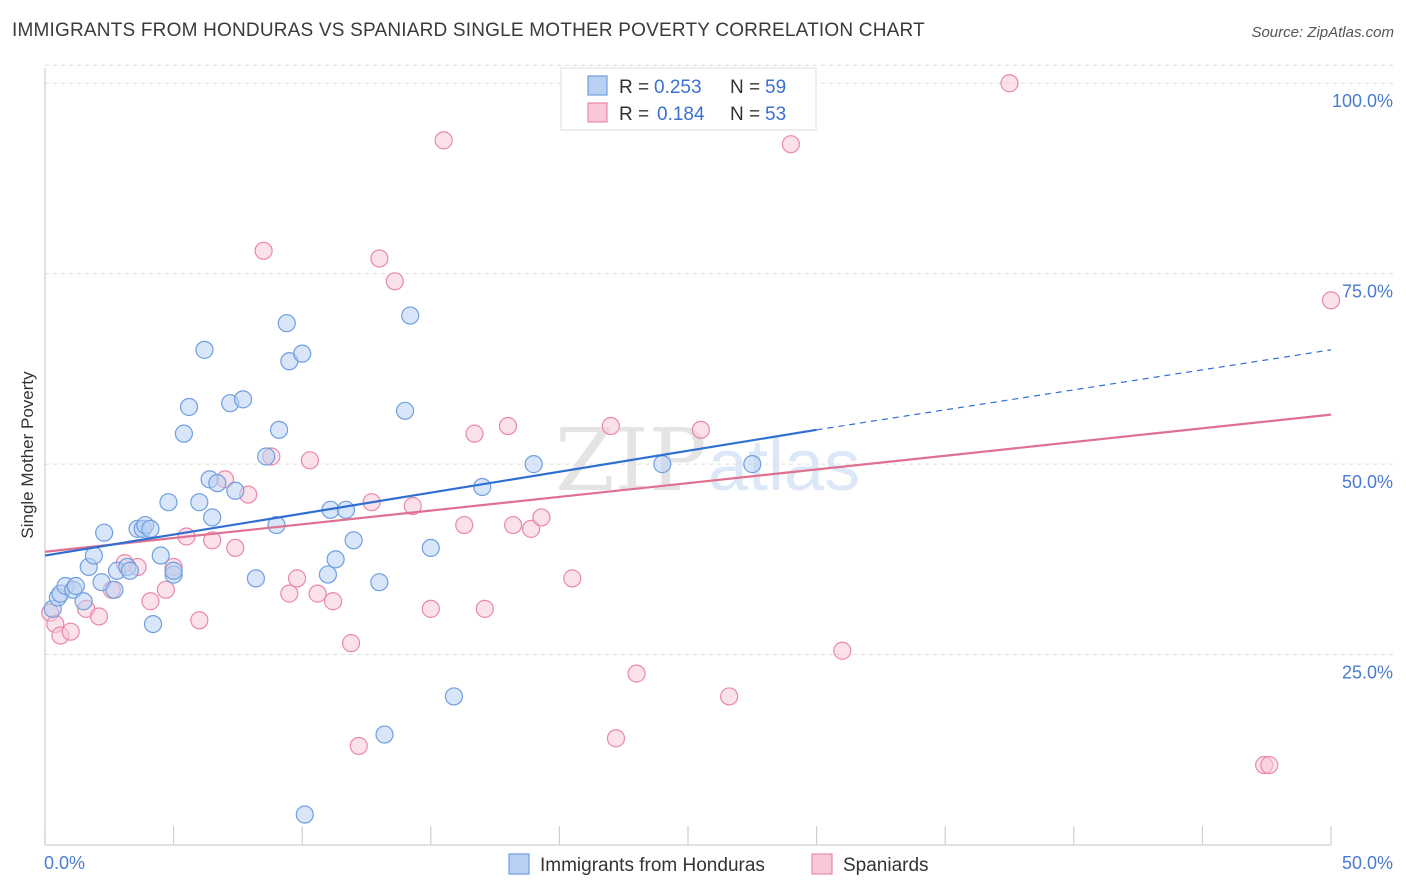  What do you see at coordinates (1367, 292) in the screenshot?
I see `y-tick-label: 75.0%` at bounding box center [1367, 292].